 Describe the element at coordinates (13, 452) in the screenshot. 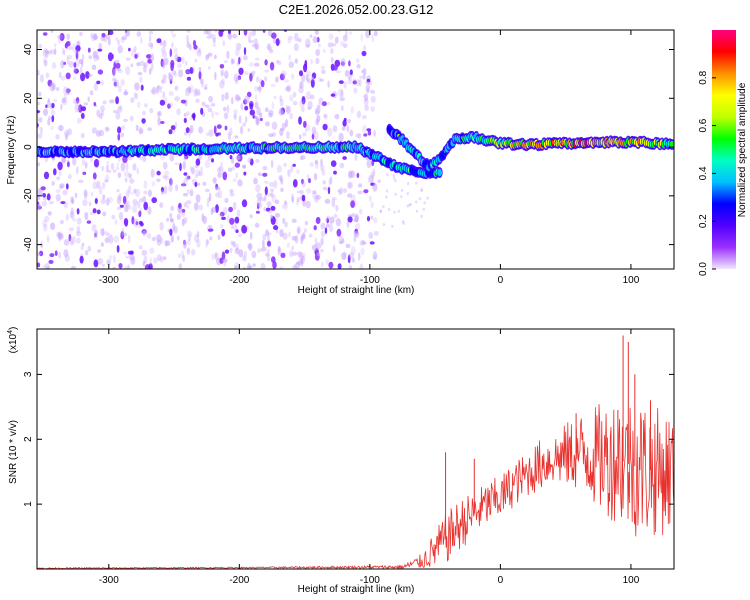

I see `snr-y-label: SNR (10 * v/v)` at that location.